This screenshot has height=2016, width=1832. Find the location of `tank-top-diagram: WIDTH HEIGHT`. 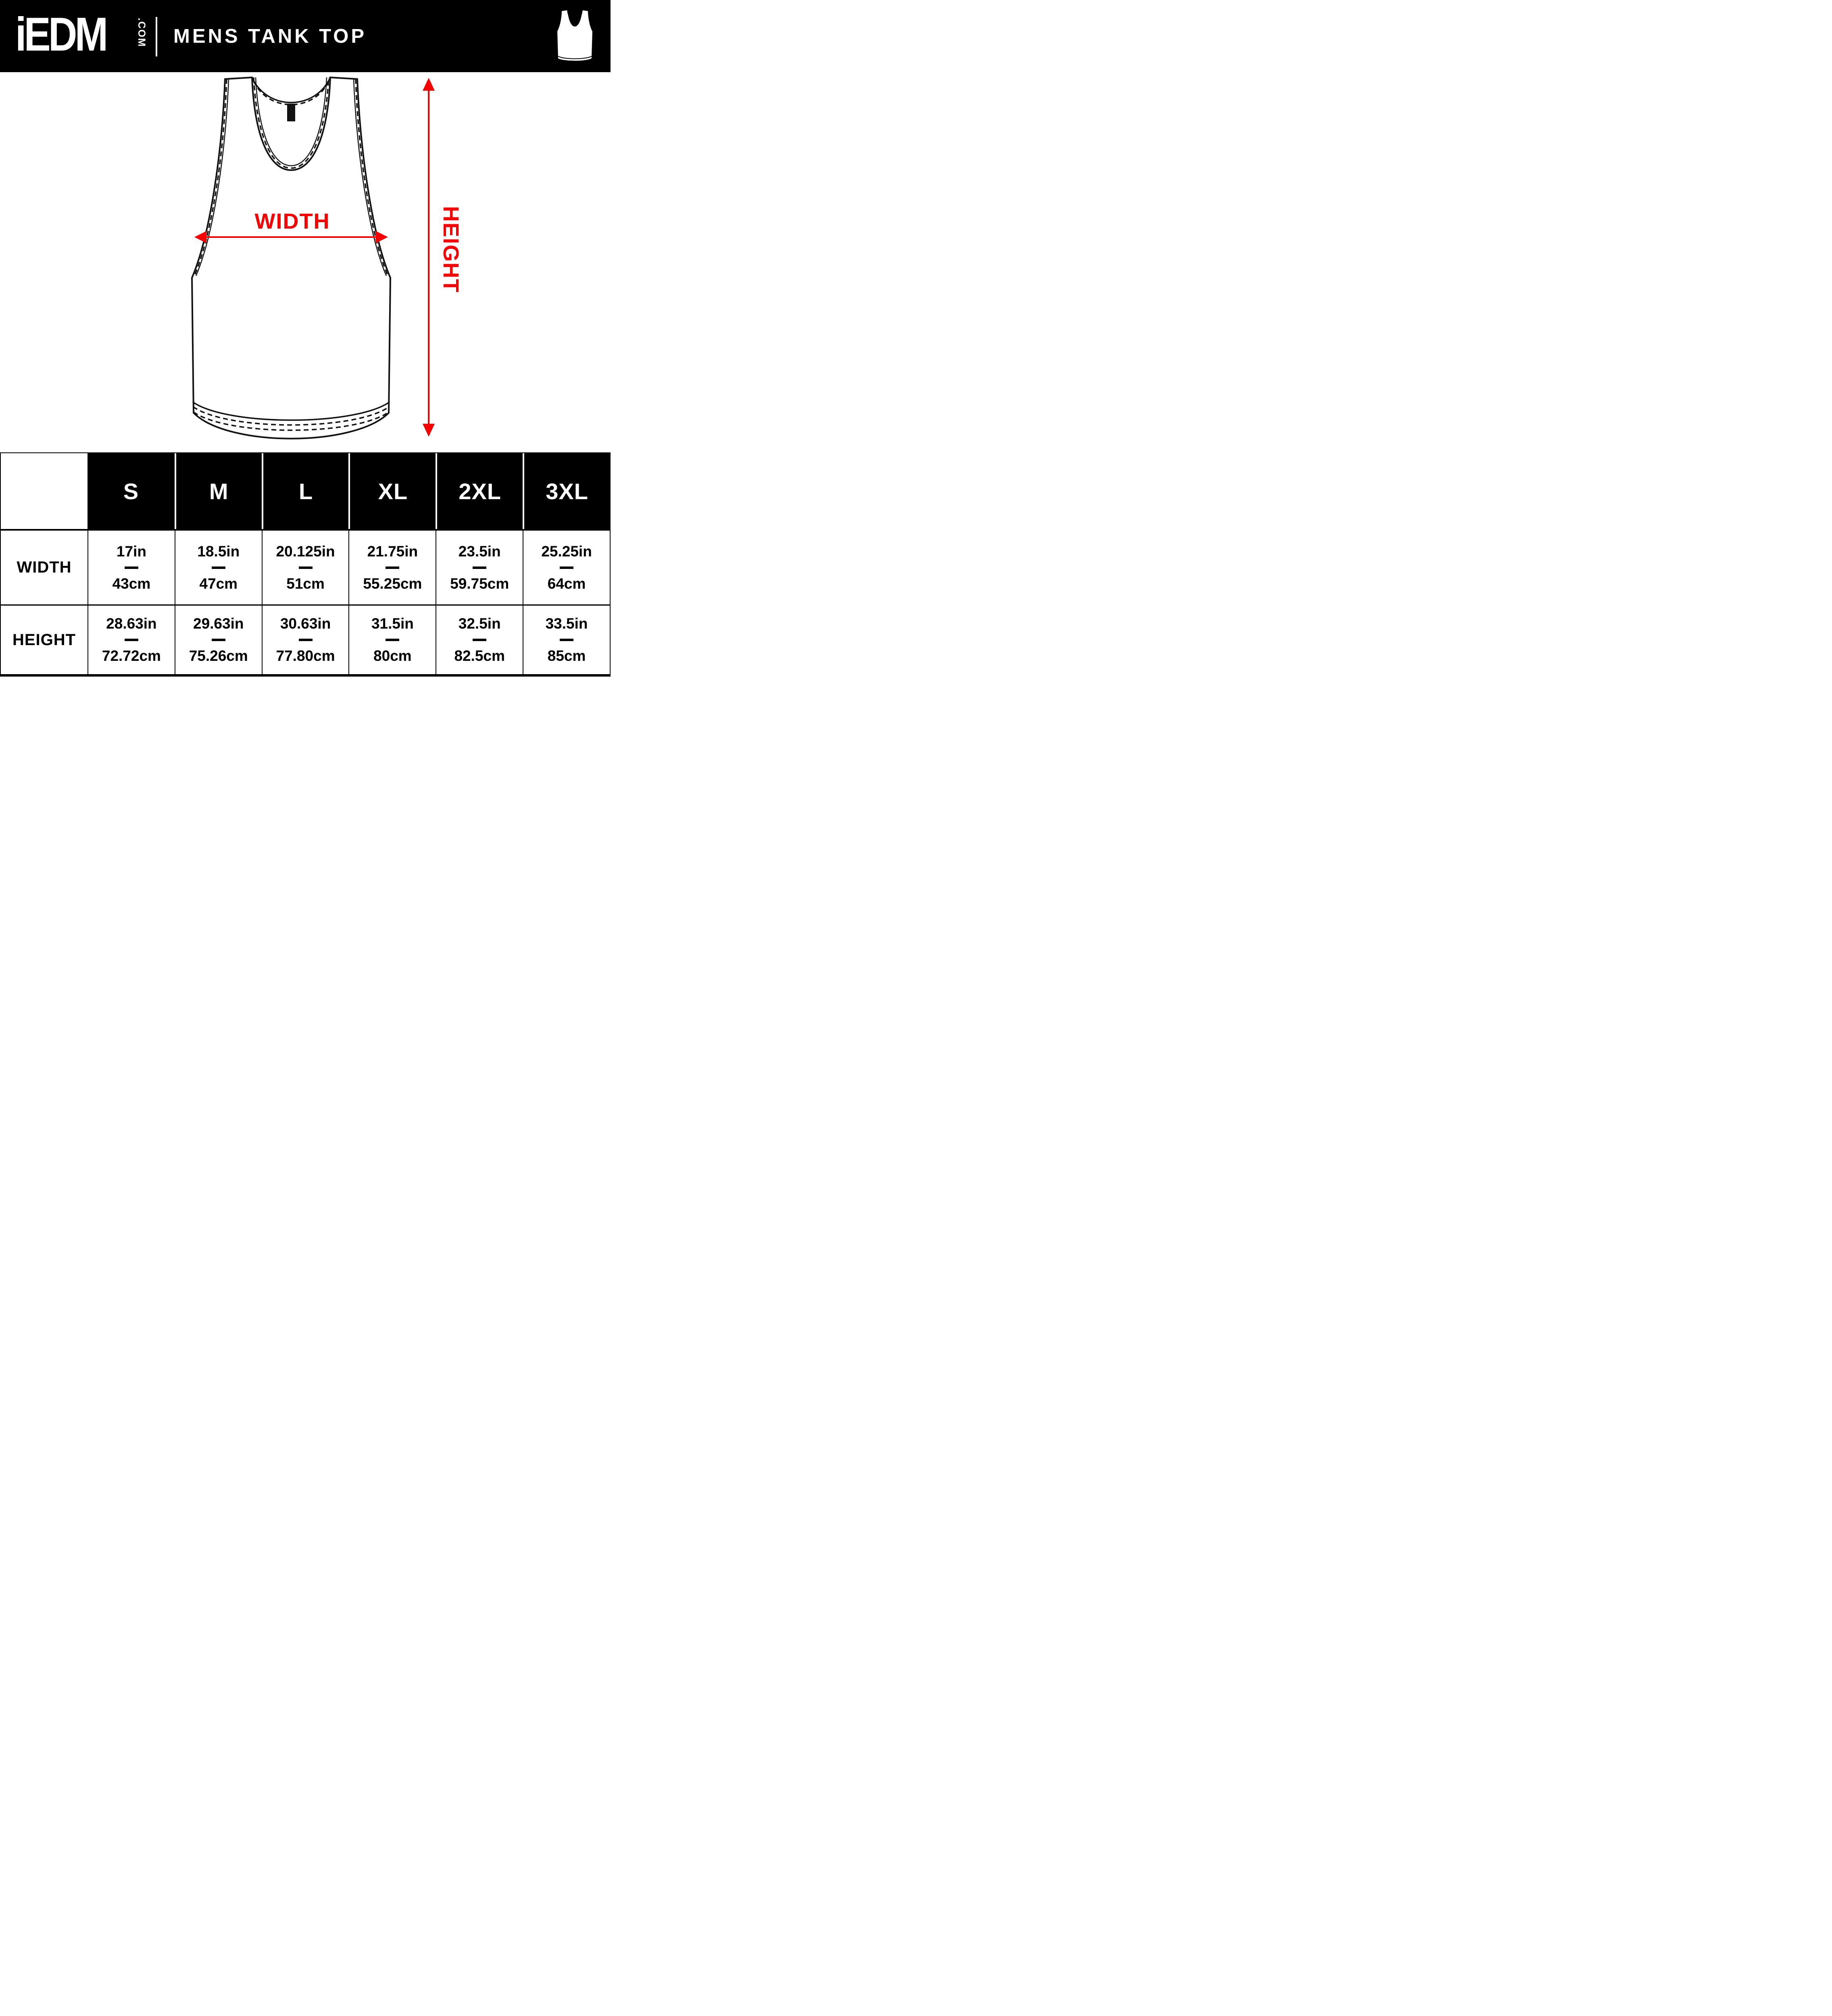

tank-top-diagram: WIDTH HEIGHT is located at coordinates (305, 262).